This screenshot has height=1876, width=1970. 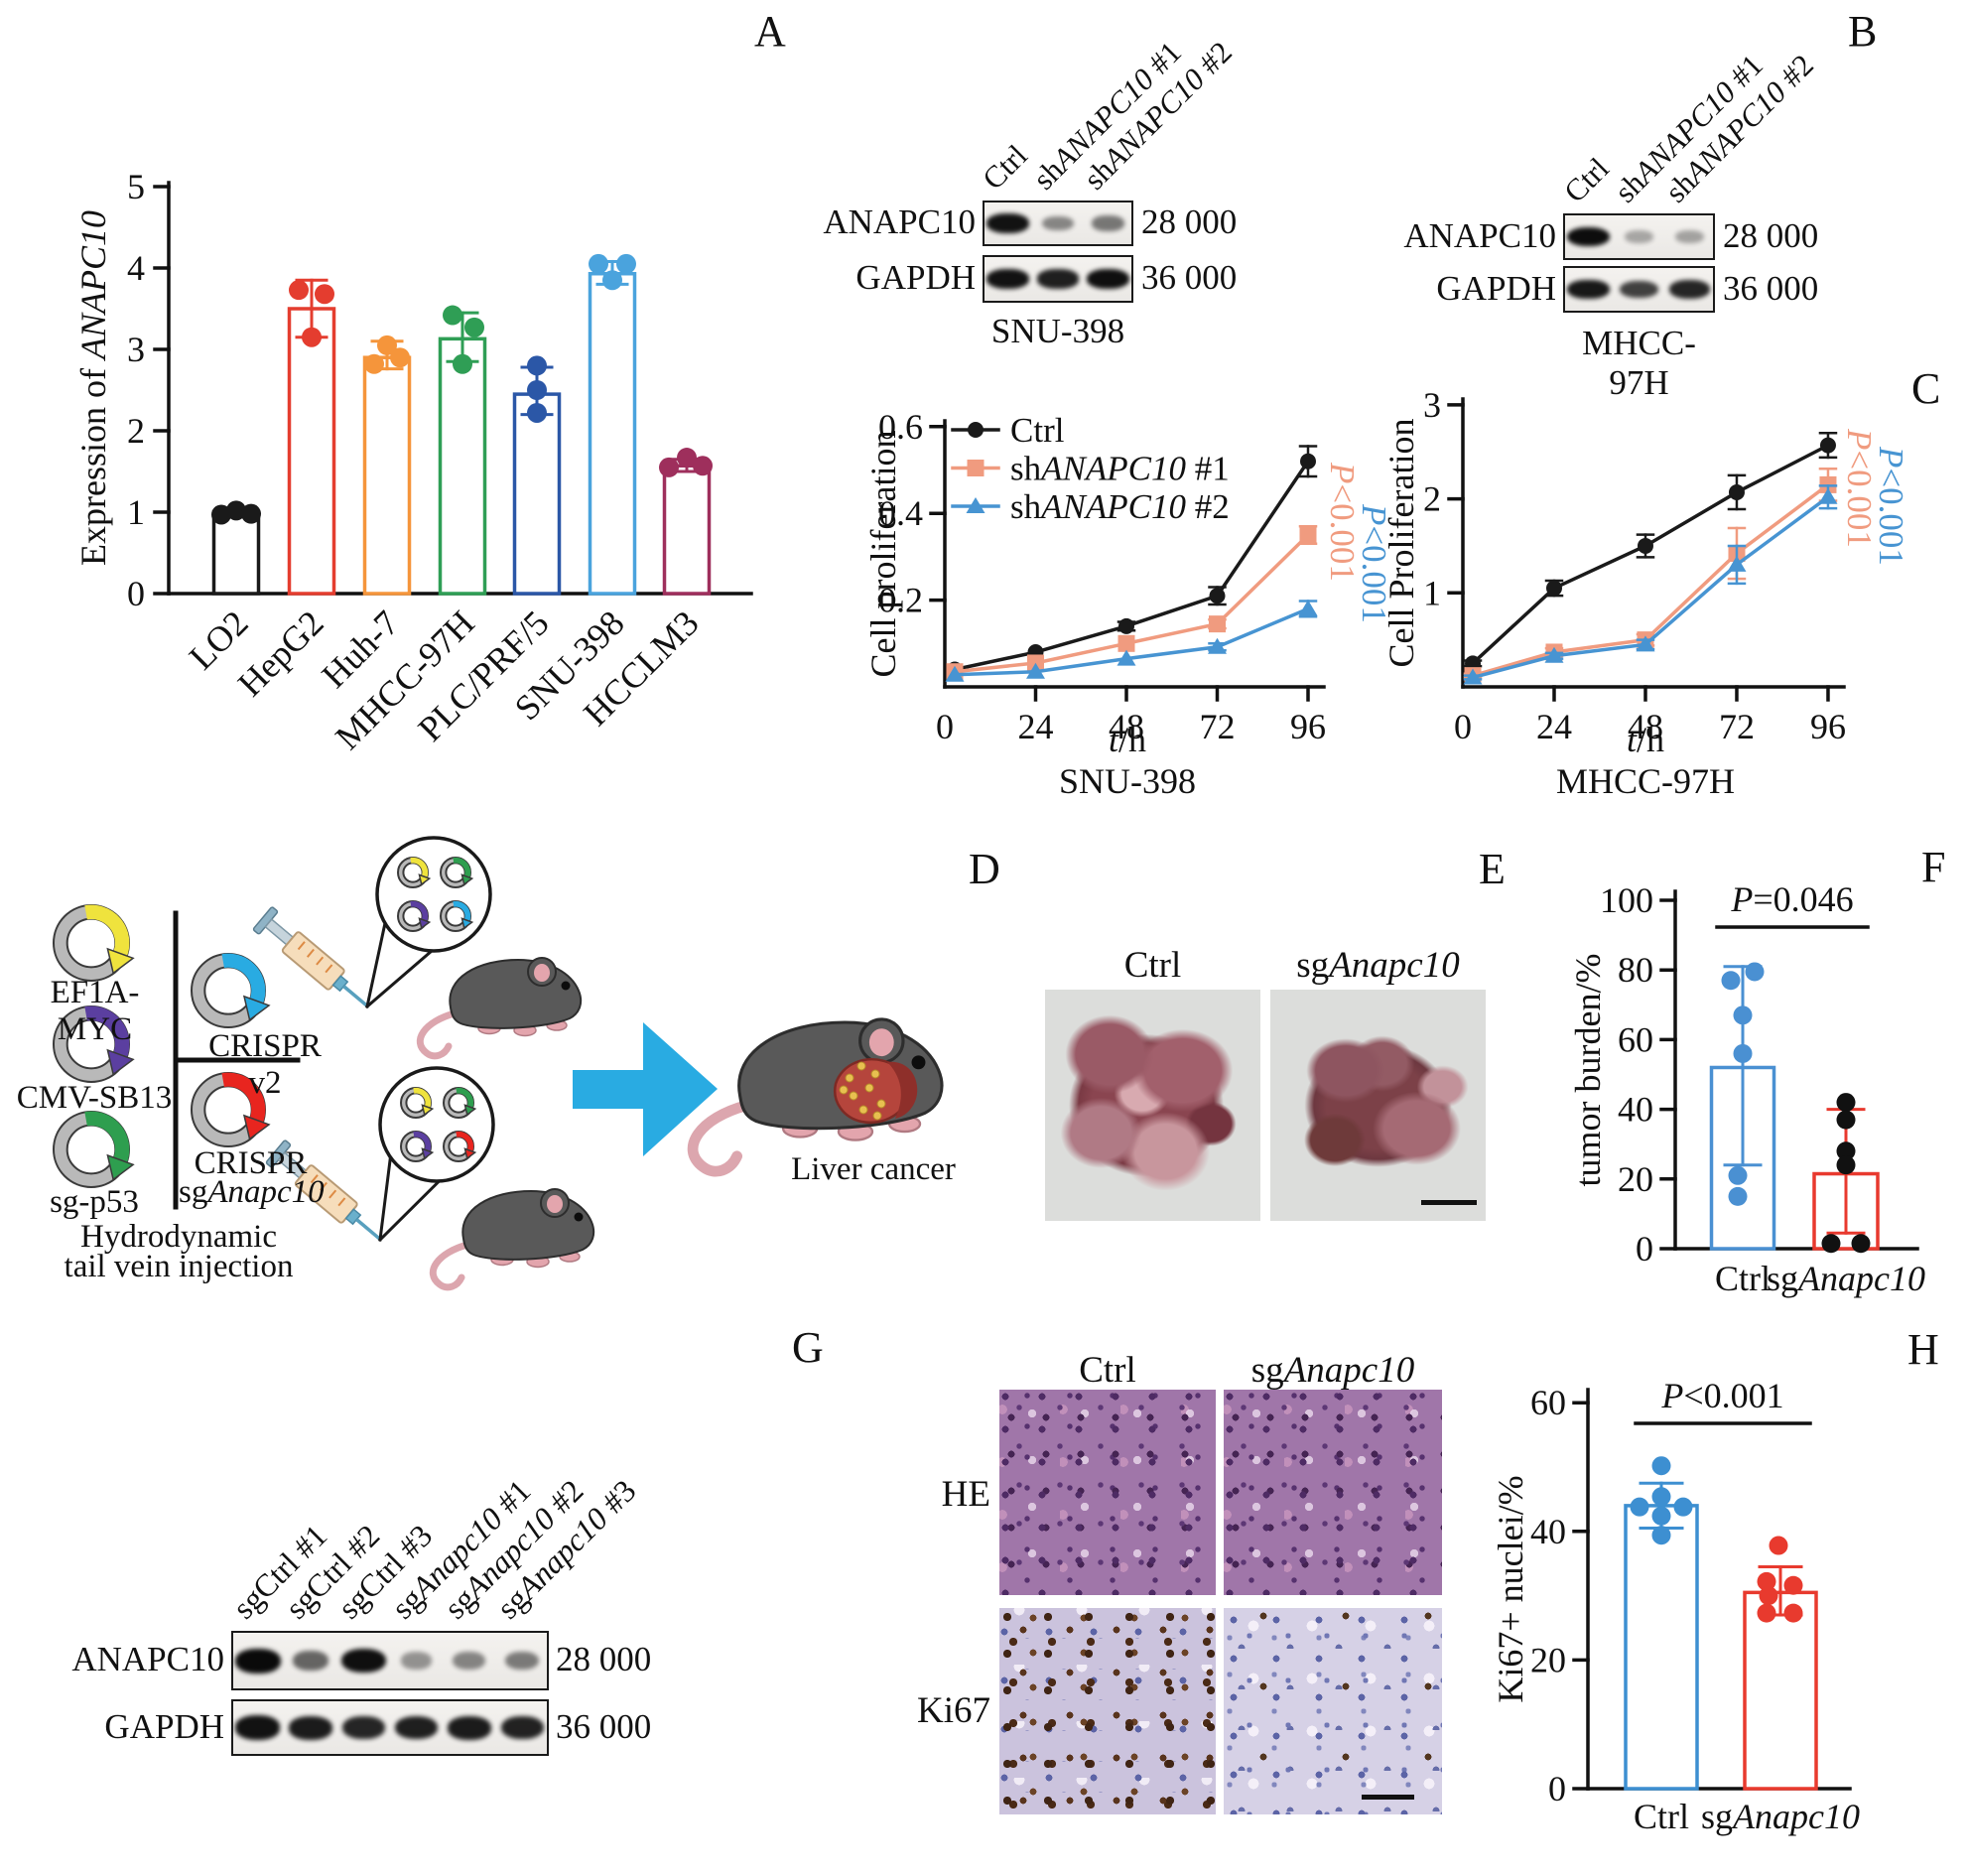 What do you see at coordinates (1863, 31) in the screenshot?
I see `panel-letter-b: B` at bounding box center [1863, 31].